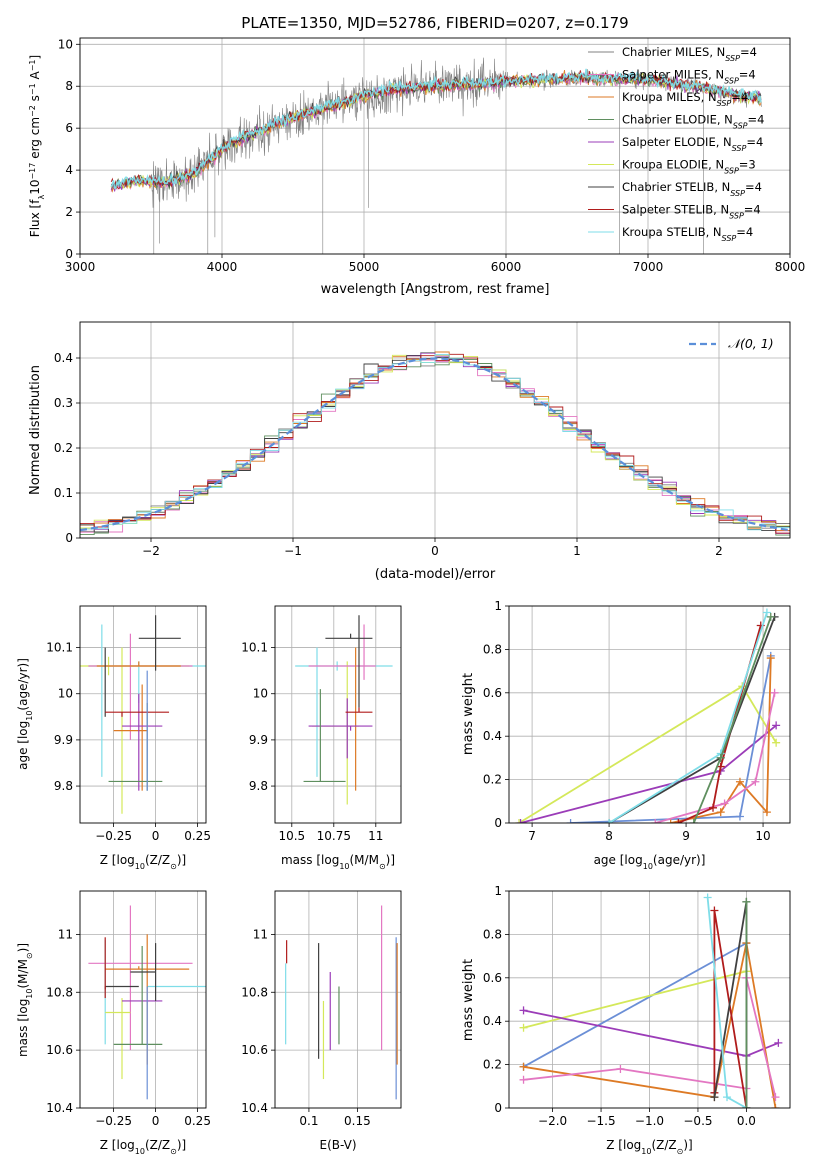 The image size is (819, 1170). Describe the element at coordinates (59, 1108) in the screenshot. I see `y-tick-label: 10.4` at that location.